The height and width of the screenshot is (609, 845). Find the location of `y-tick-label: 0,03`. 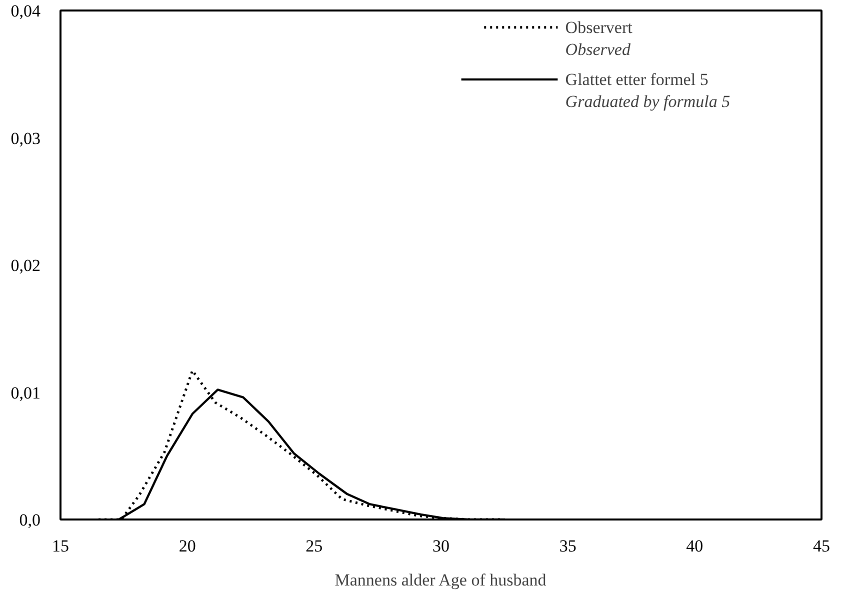

y-tick-label: 0,03 is located at coordinates (25, 138).